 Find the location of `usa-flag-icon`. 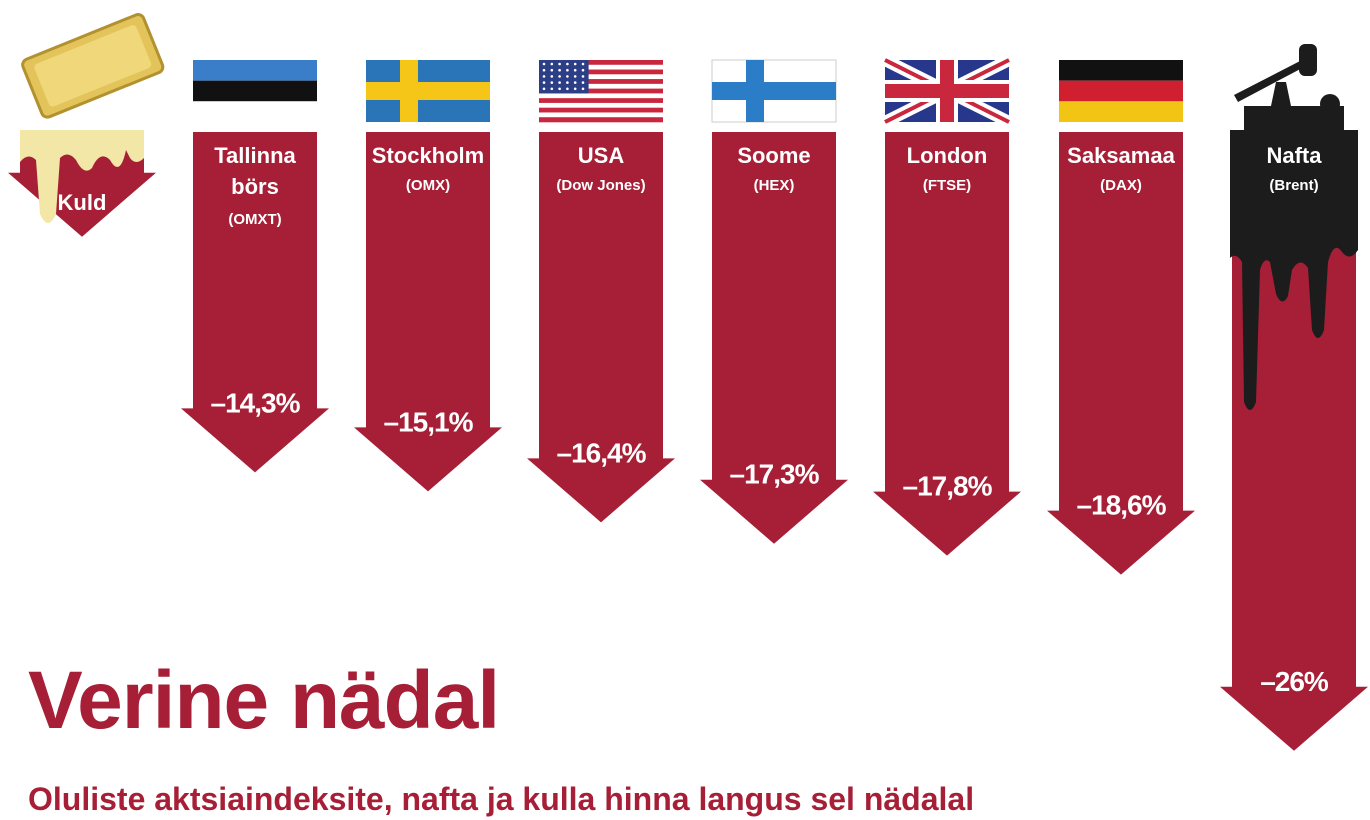

usa-flag-icon is located at coordinates (601, 91).